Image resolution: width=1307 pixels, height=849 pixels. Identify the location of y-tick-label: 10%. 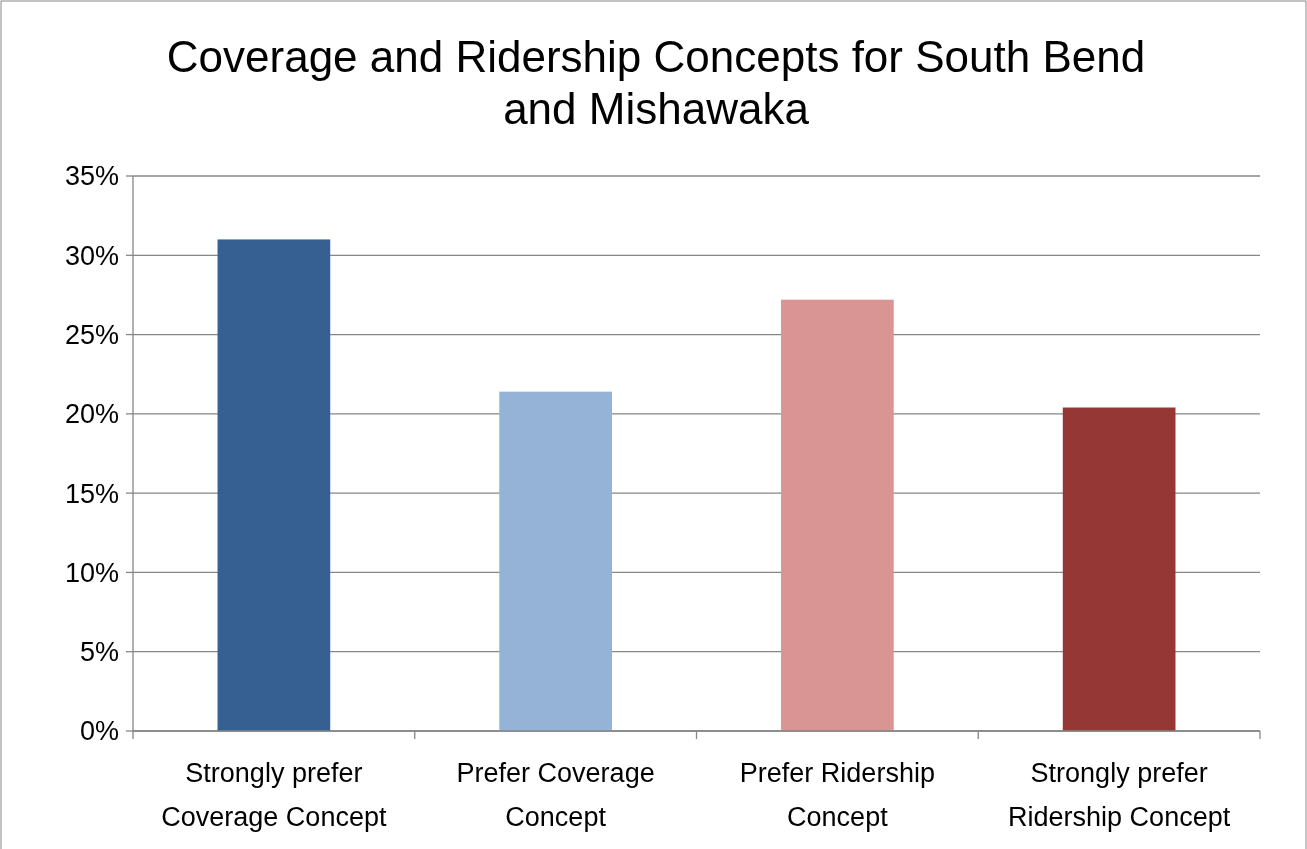
(91, 572).